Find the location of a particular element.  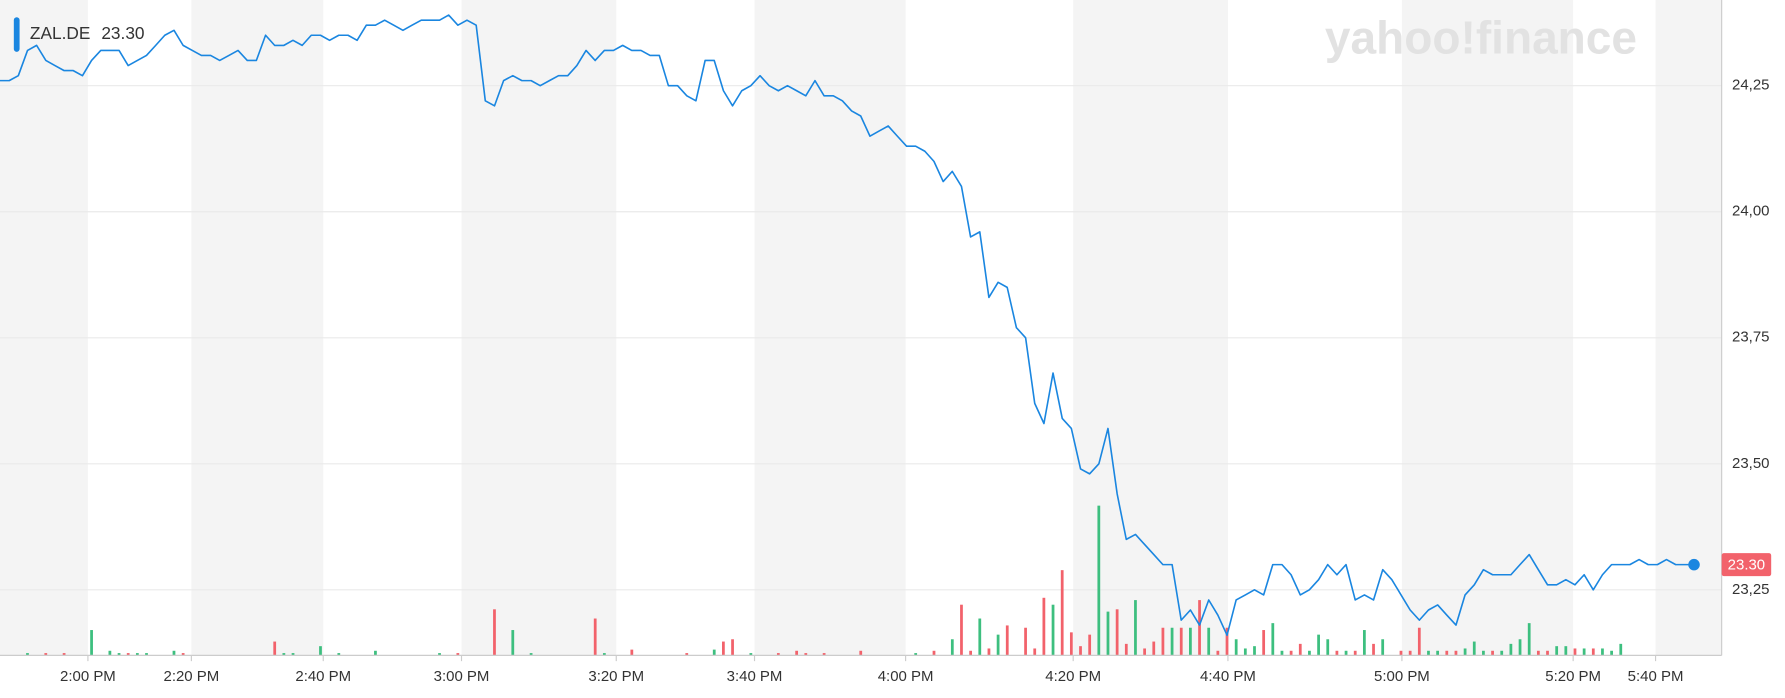

y-tick-label: 23,25 is located at coordinates (1750, 589).